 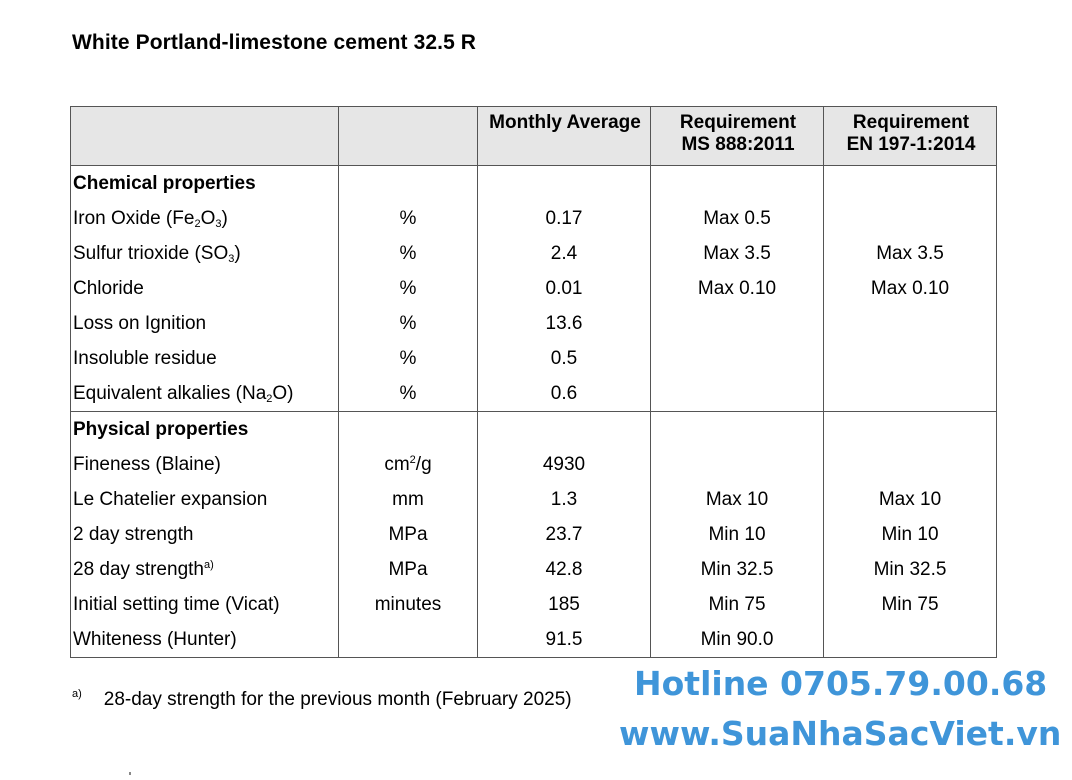 What do you see at coordinates (564, 288) in the screenshot?
I see `monthly-average-cell: 0.01` at bounding box center [564, 288].